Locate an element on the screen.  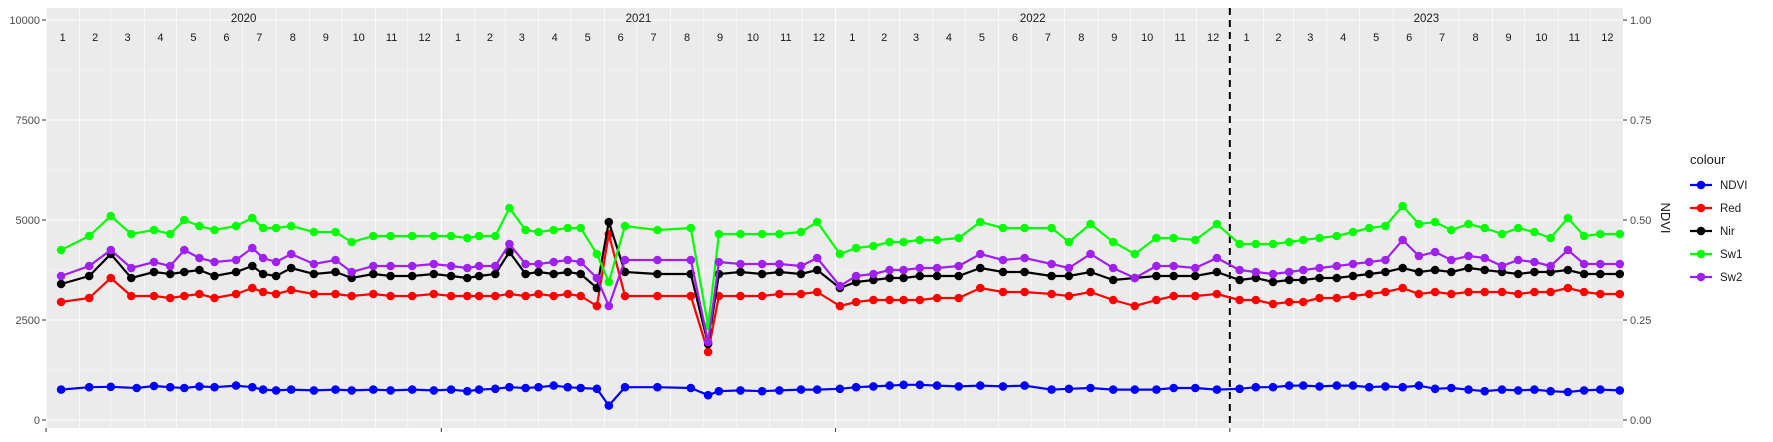
y-tick-label: 10000 is located at coordinates (24, 21).